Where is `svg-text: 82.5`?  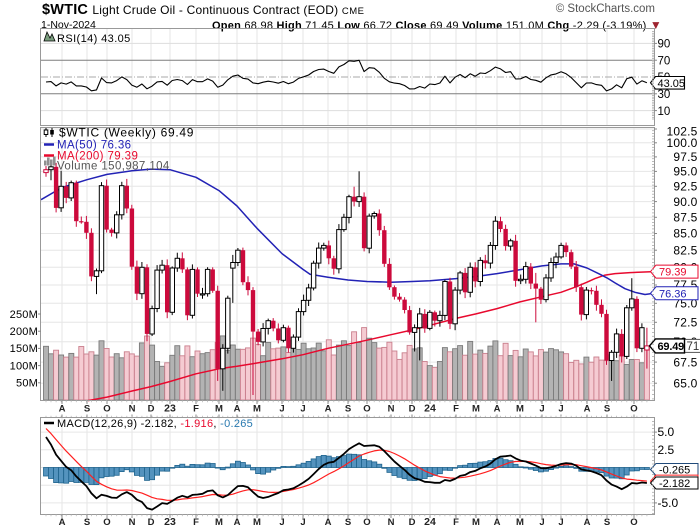
svg-text: 82.5 is located at coordinates (685, 250).